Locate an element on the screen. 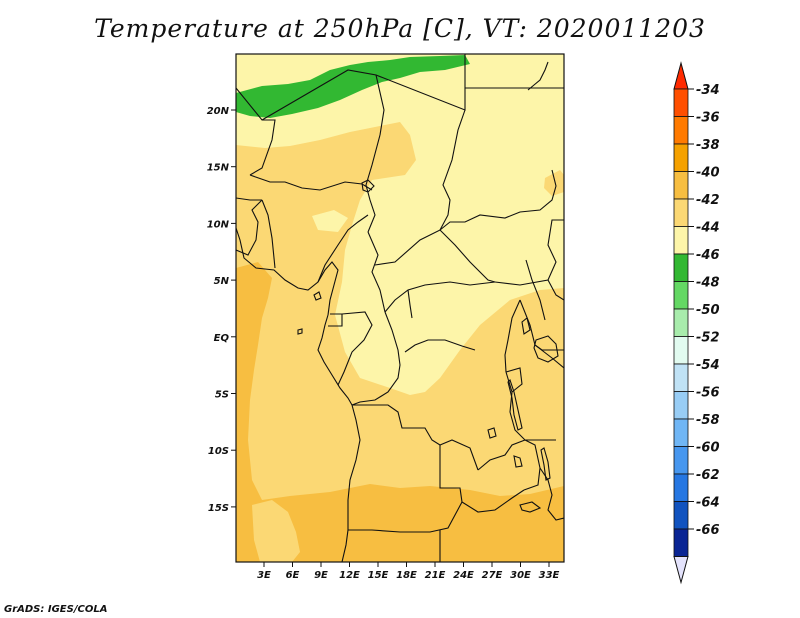 The height and width of the screenshot is (618, 800). colorbar-label: -38 is located at coordinates (708, 145).